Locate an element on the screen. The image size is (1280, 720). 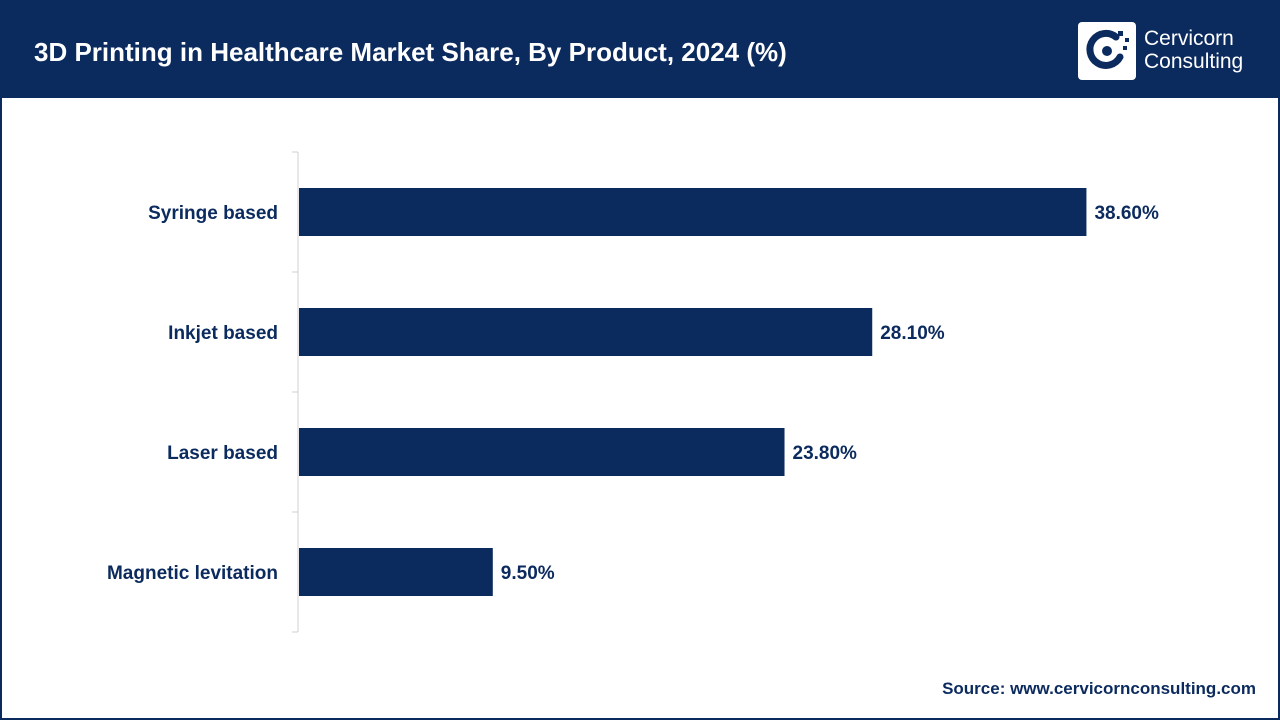
value-label: 9.50% is located at coordinates (528, 573).